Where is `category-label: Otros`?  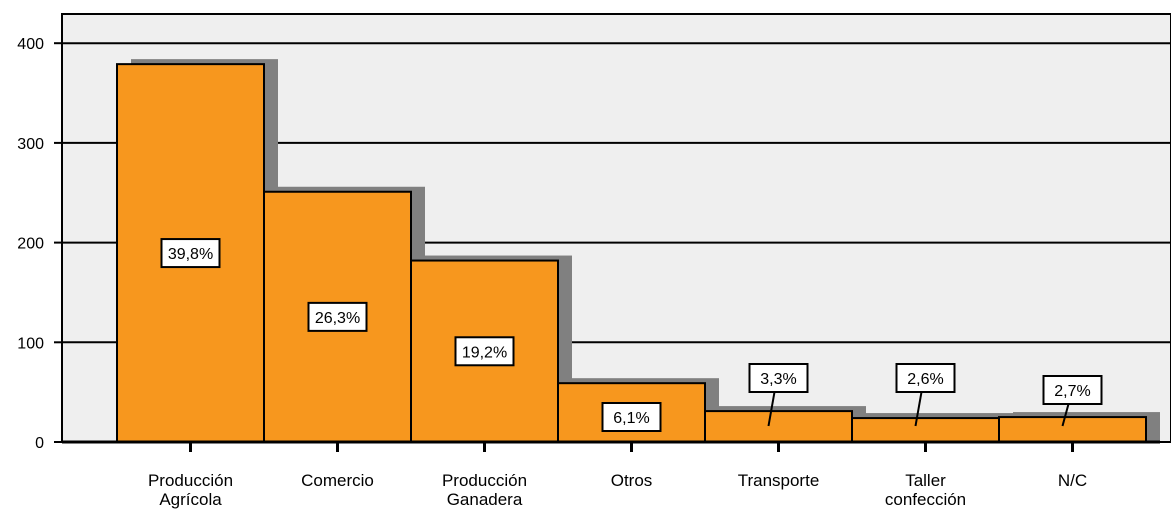
category-label: Otros is located at coordinates (632, 480).